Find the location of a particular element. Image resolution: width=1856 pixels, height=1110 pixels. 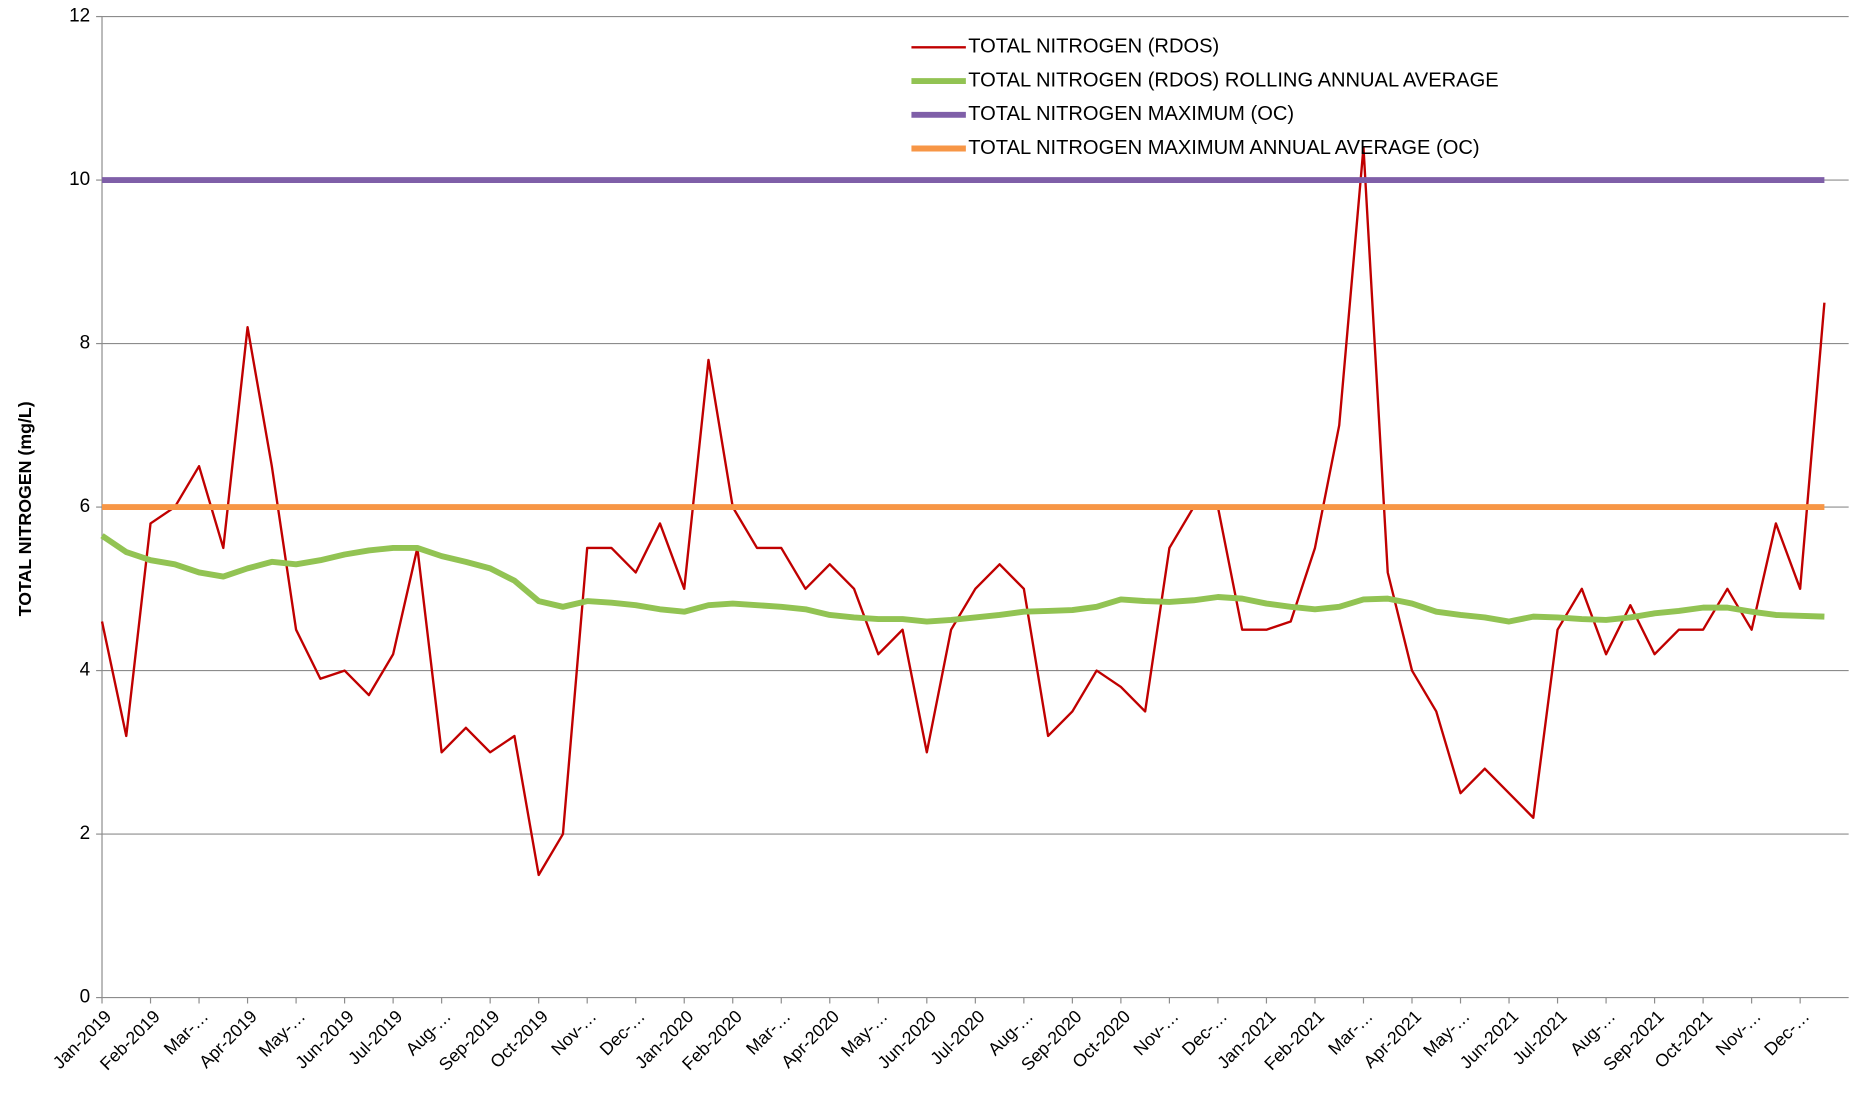

y-tick-label: 2 is located at coordinates (85, 833).